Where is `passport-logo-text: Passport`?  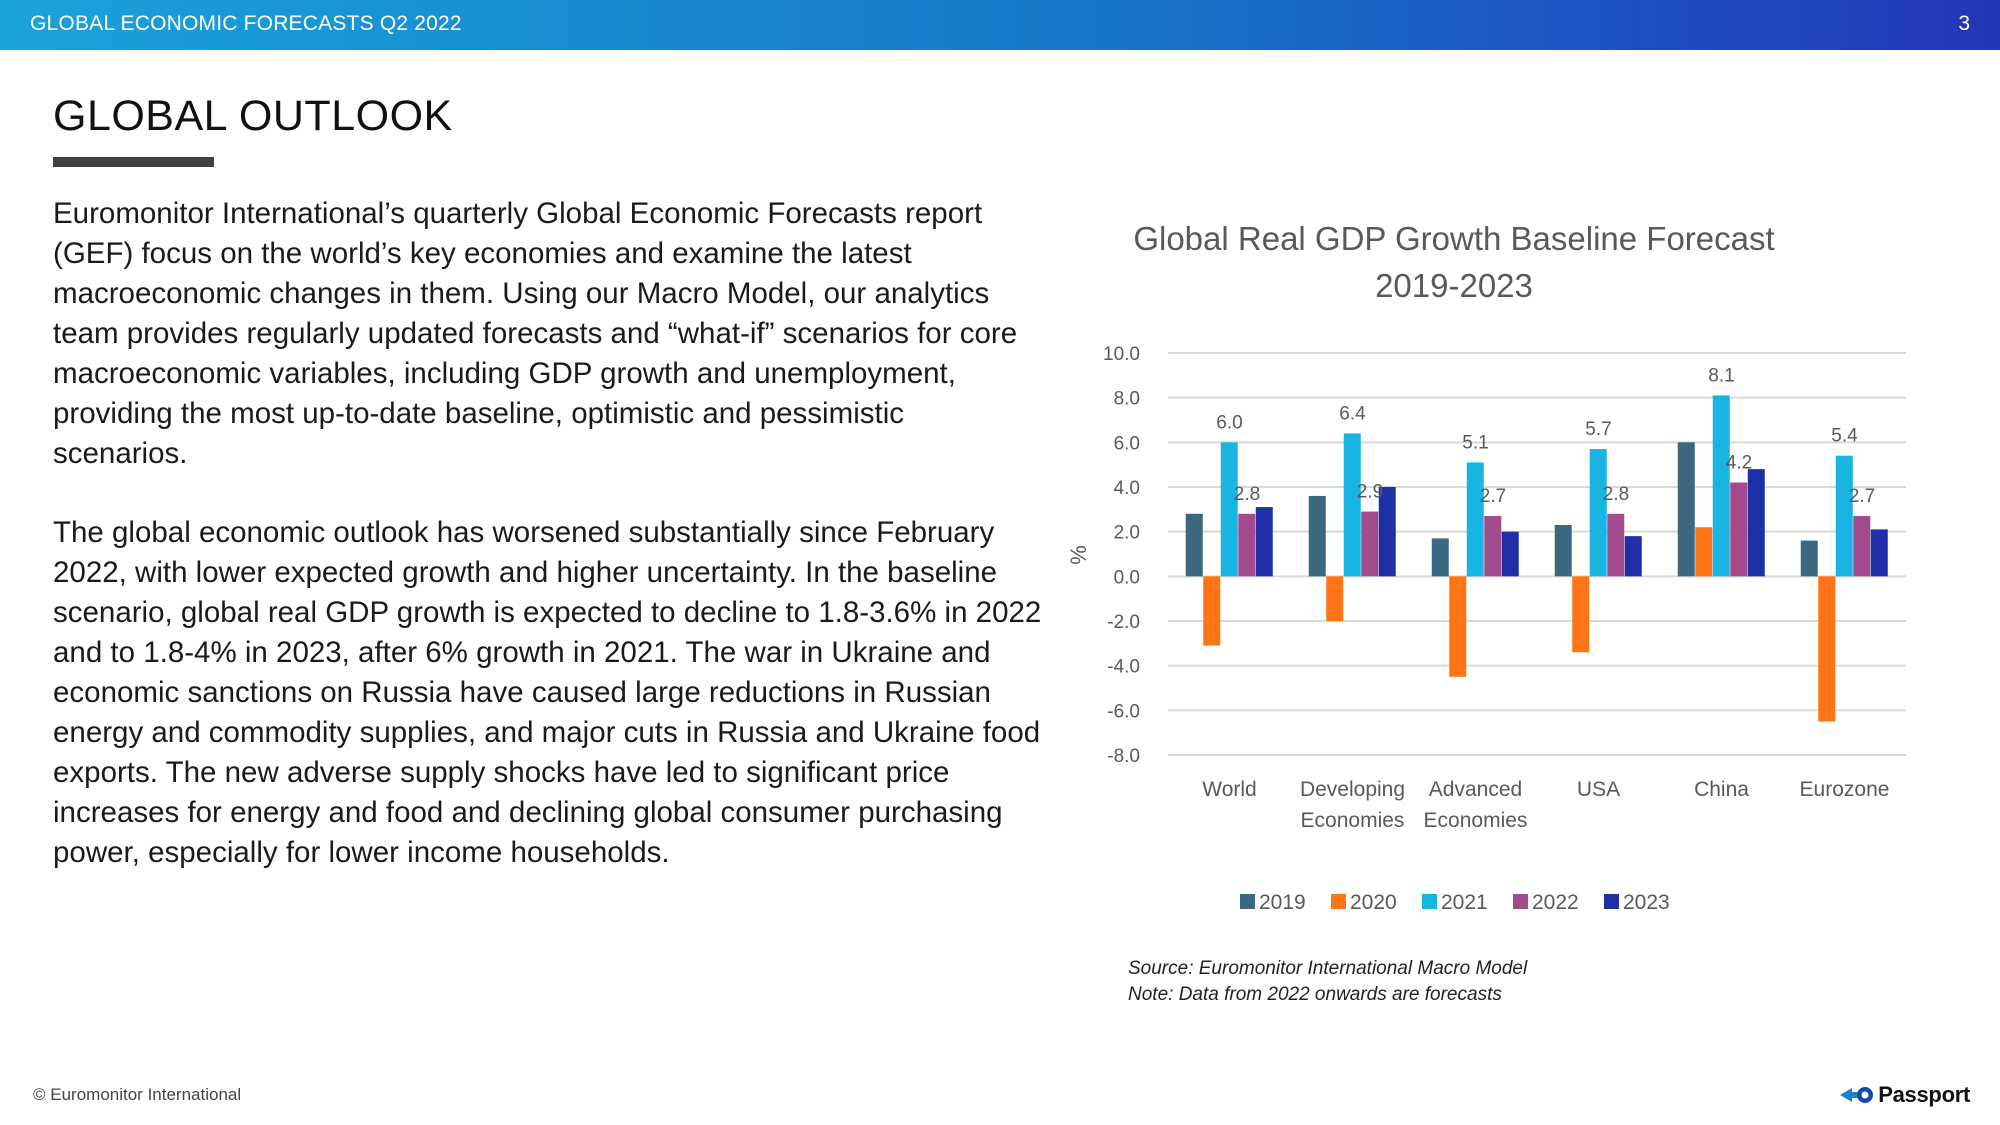
passport-logo-text: Passport is located at coordinates (1924, 1094).